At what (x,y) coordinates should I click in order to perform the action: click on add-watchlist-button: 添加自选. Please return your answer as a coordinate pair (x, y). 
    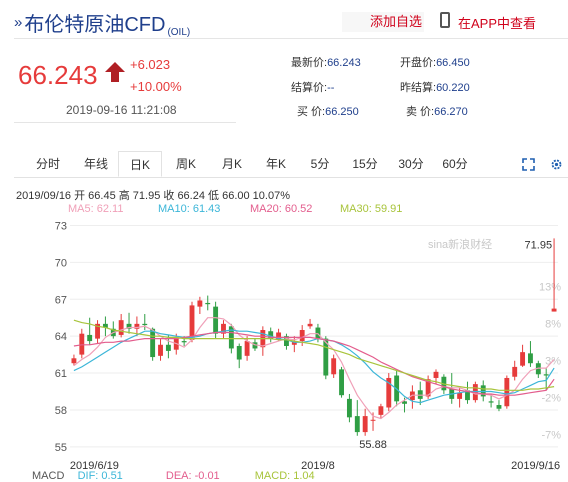
    Looking at the image, I should click on (383, 22).